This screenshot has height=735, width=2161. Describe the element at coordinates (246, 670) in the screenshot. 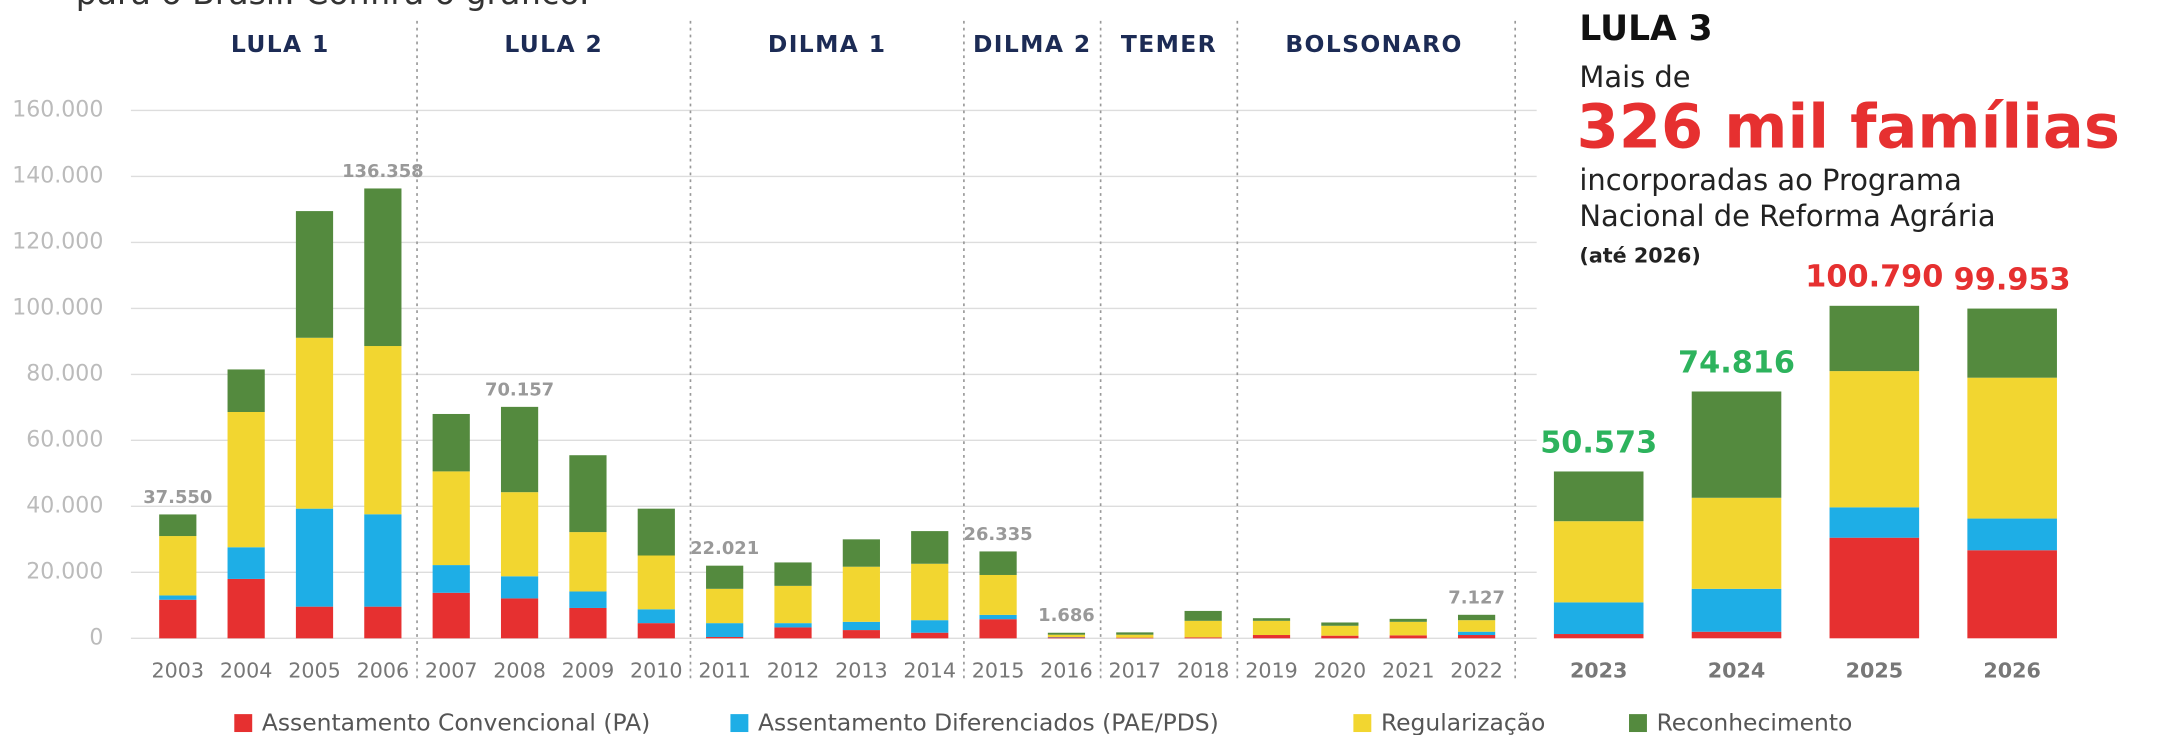

I see `x-tick-label: 2004` at that location.